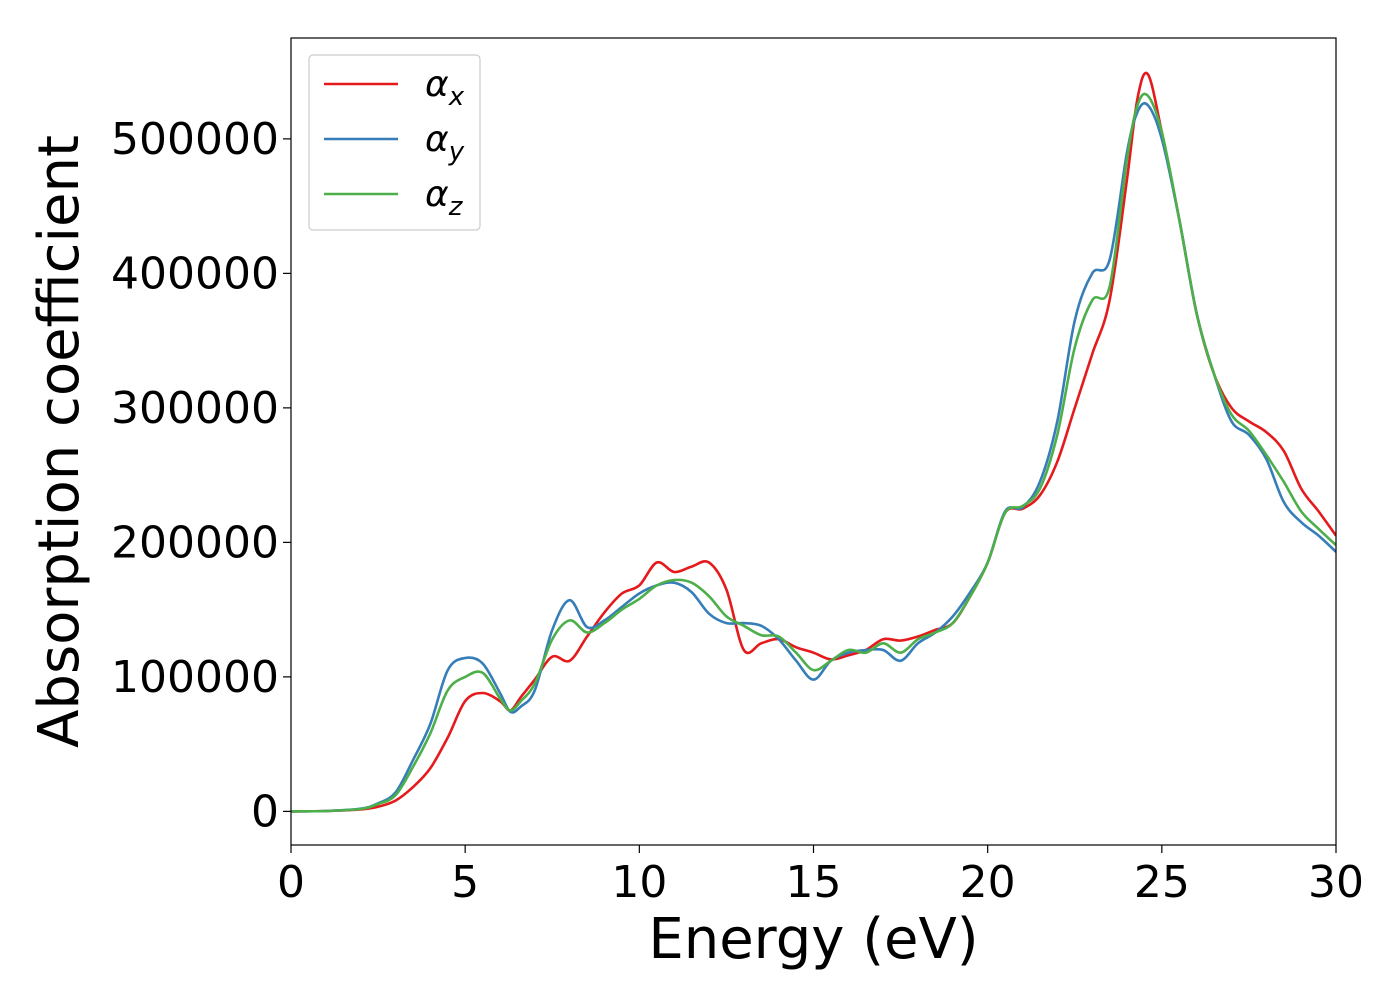 Image resolution: width=1400 pixels, height=1000 pixels. Describe the element at coordinates (195, 408) in the screenshot. I see `y-tick-label: 300000` at that location.